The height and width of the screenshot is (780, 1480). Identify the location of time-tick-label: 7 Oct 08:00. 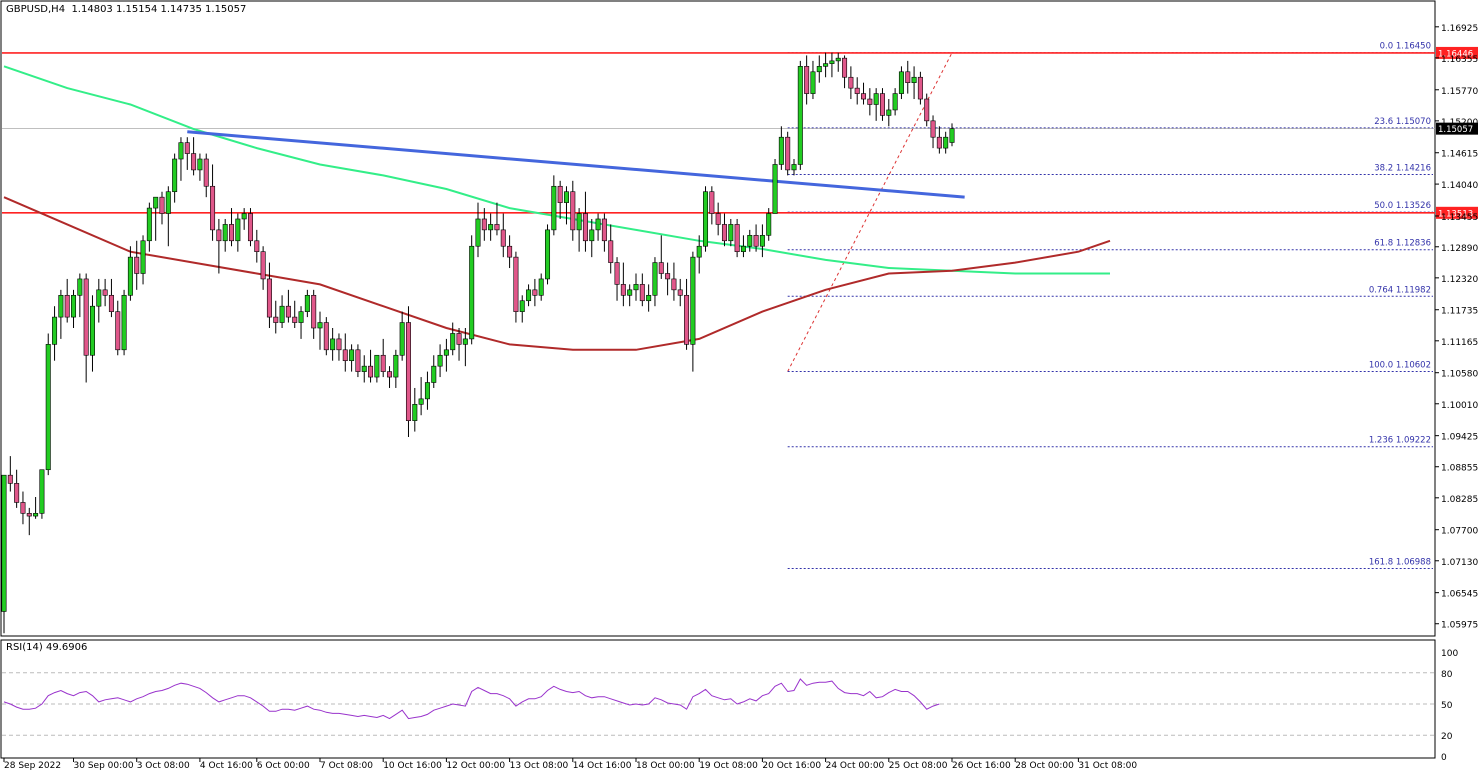
(346, 766).